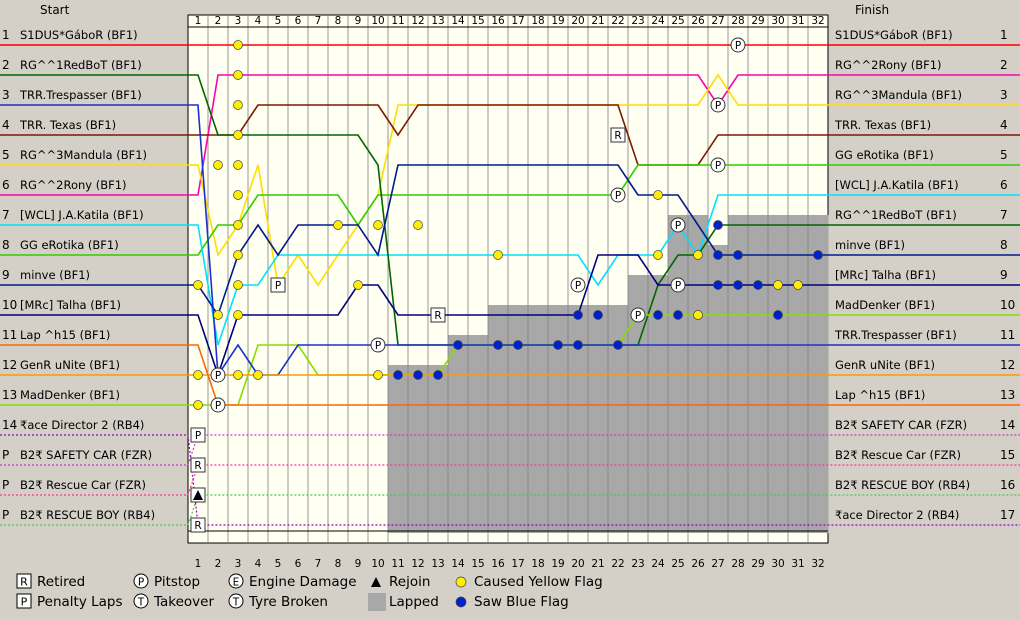 The height and width of the screenshot is (619, 1020). I want to click on lap-number-bottom: 20, so click(577, 564).